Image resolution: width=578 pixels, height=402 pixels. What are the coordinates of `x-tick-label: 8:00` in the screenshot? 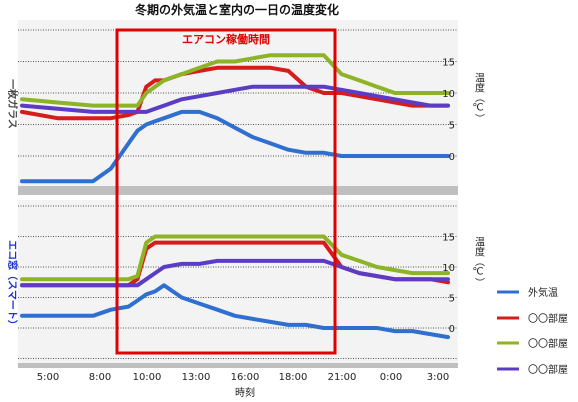 It's located at (100, 377).